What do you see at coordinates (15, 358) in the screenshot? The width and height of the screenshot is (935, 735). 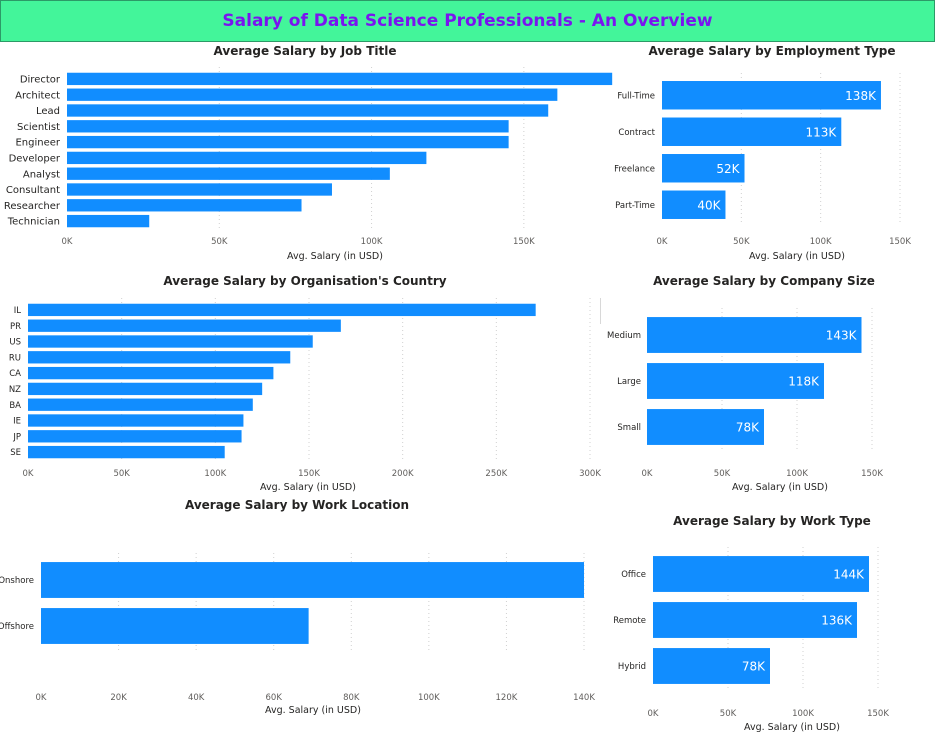 I see `category-label: RU` at bounding box center [15, 358].